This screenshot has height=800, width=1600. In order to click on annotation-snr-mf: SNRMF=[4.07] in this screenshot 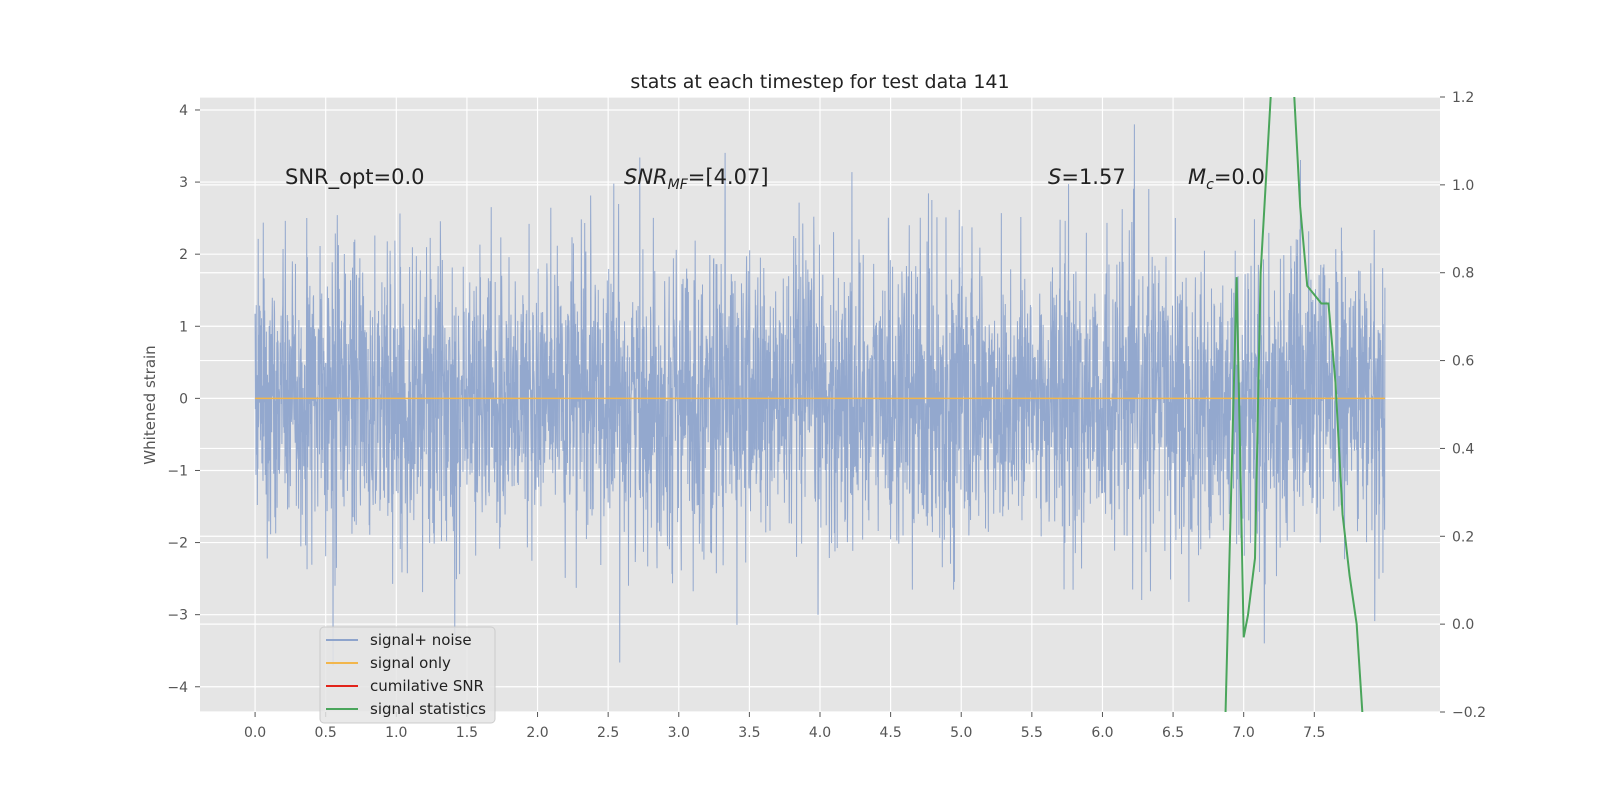, I will do `click(696, 179)`.